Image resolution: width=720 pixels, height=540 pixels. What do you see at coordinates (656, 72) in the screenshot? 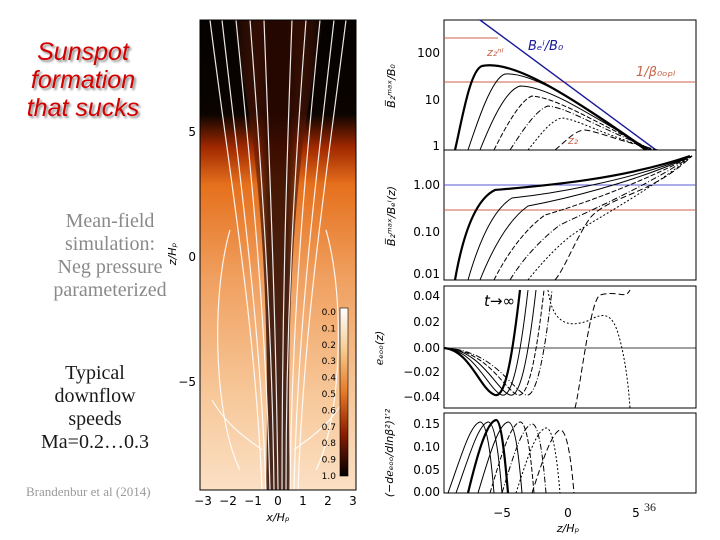
I see `beta-label: 1/β₀ₒₚₗ` at bounding box center [656, 72].